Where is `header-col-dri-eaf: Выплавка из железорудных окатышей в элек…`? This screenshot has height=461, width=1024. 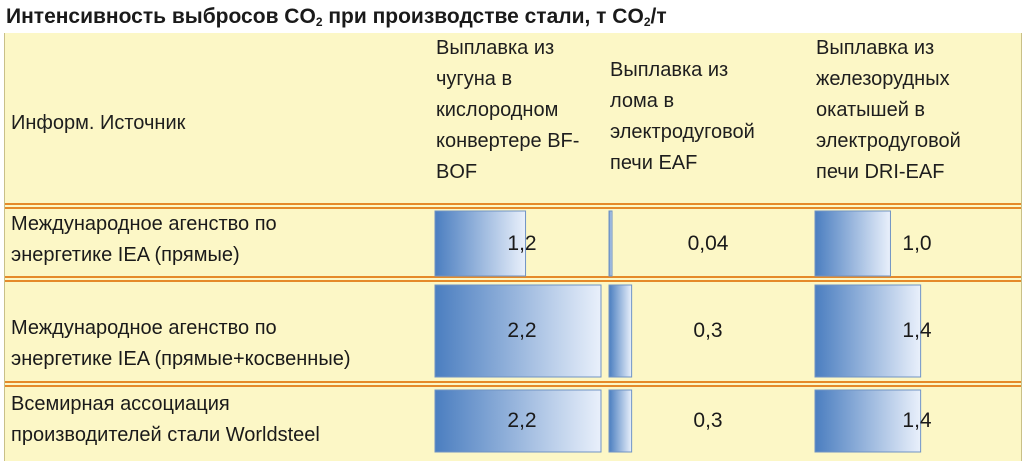
header-col-dri-eaf: Выплавка из железорудных окатышей в элек… is located at coordinates (888, 110).